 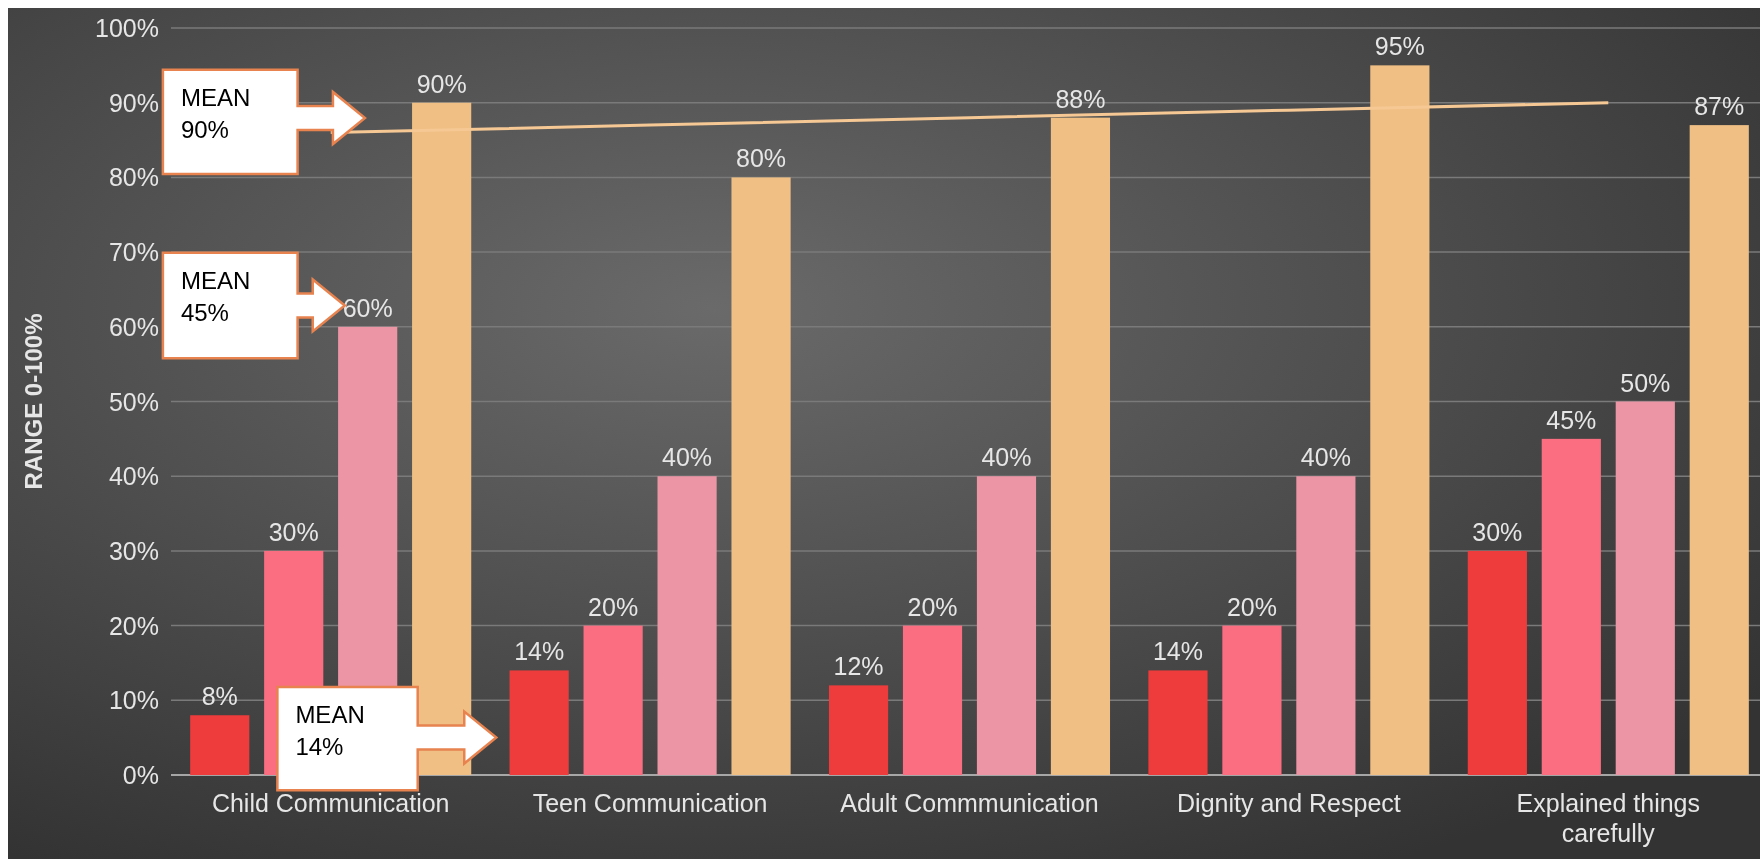 I want to click on y-tick-label: 70%, so click(x=133, y=252).